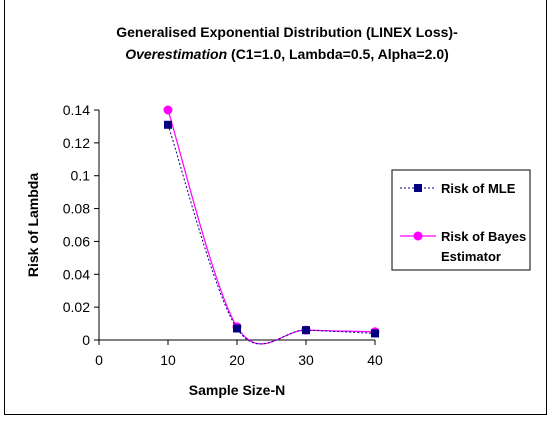 The image size is (552, 423). Describe the element at coordinates (418, 188) in the screenshot. I see `legend-marker-mle` at that location.